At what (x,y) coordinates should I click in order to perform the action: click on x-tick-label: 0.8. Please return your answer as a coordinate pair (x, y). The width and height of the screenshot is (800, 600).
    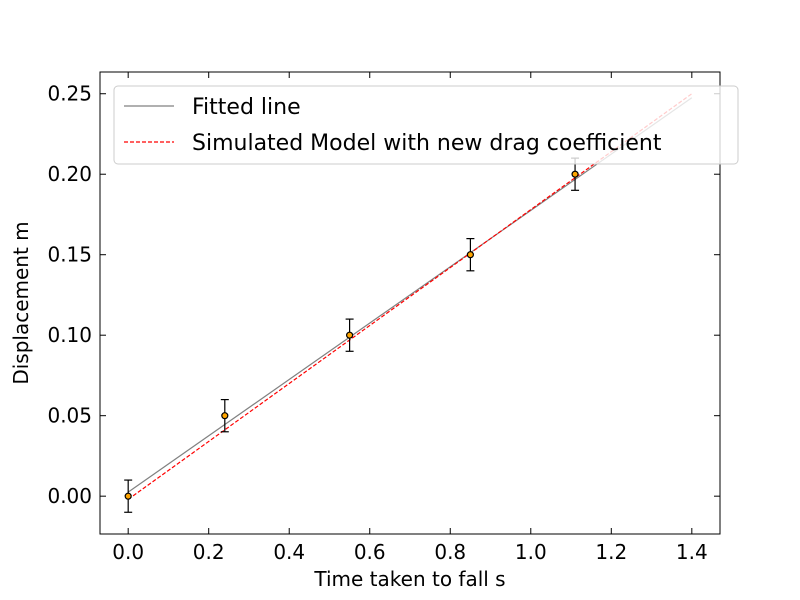
    Looking at the image, I should click on (450, 552).